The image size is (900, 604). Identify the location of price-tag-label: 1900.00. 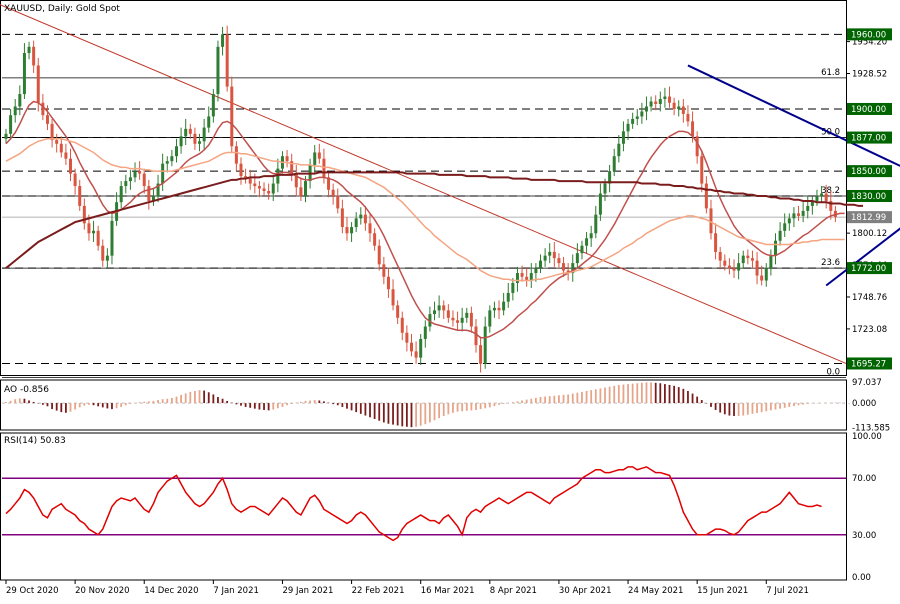
(868, 110).